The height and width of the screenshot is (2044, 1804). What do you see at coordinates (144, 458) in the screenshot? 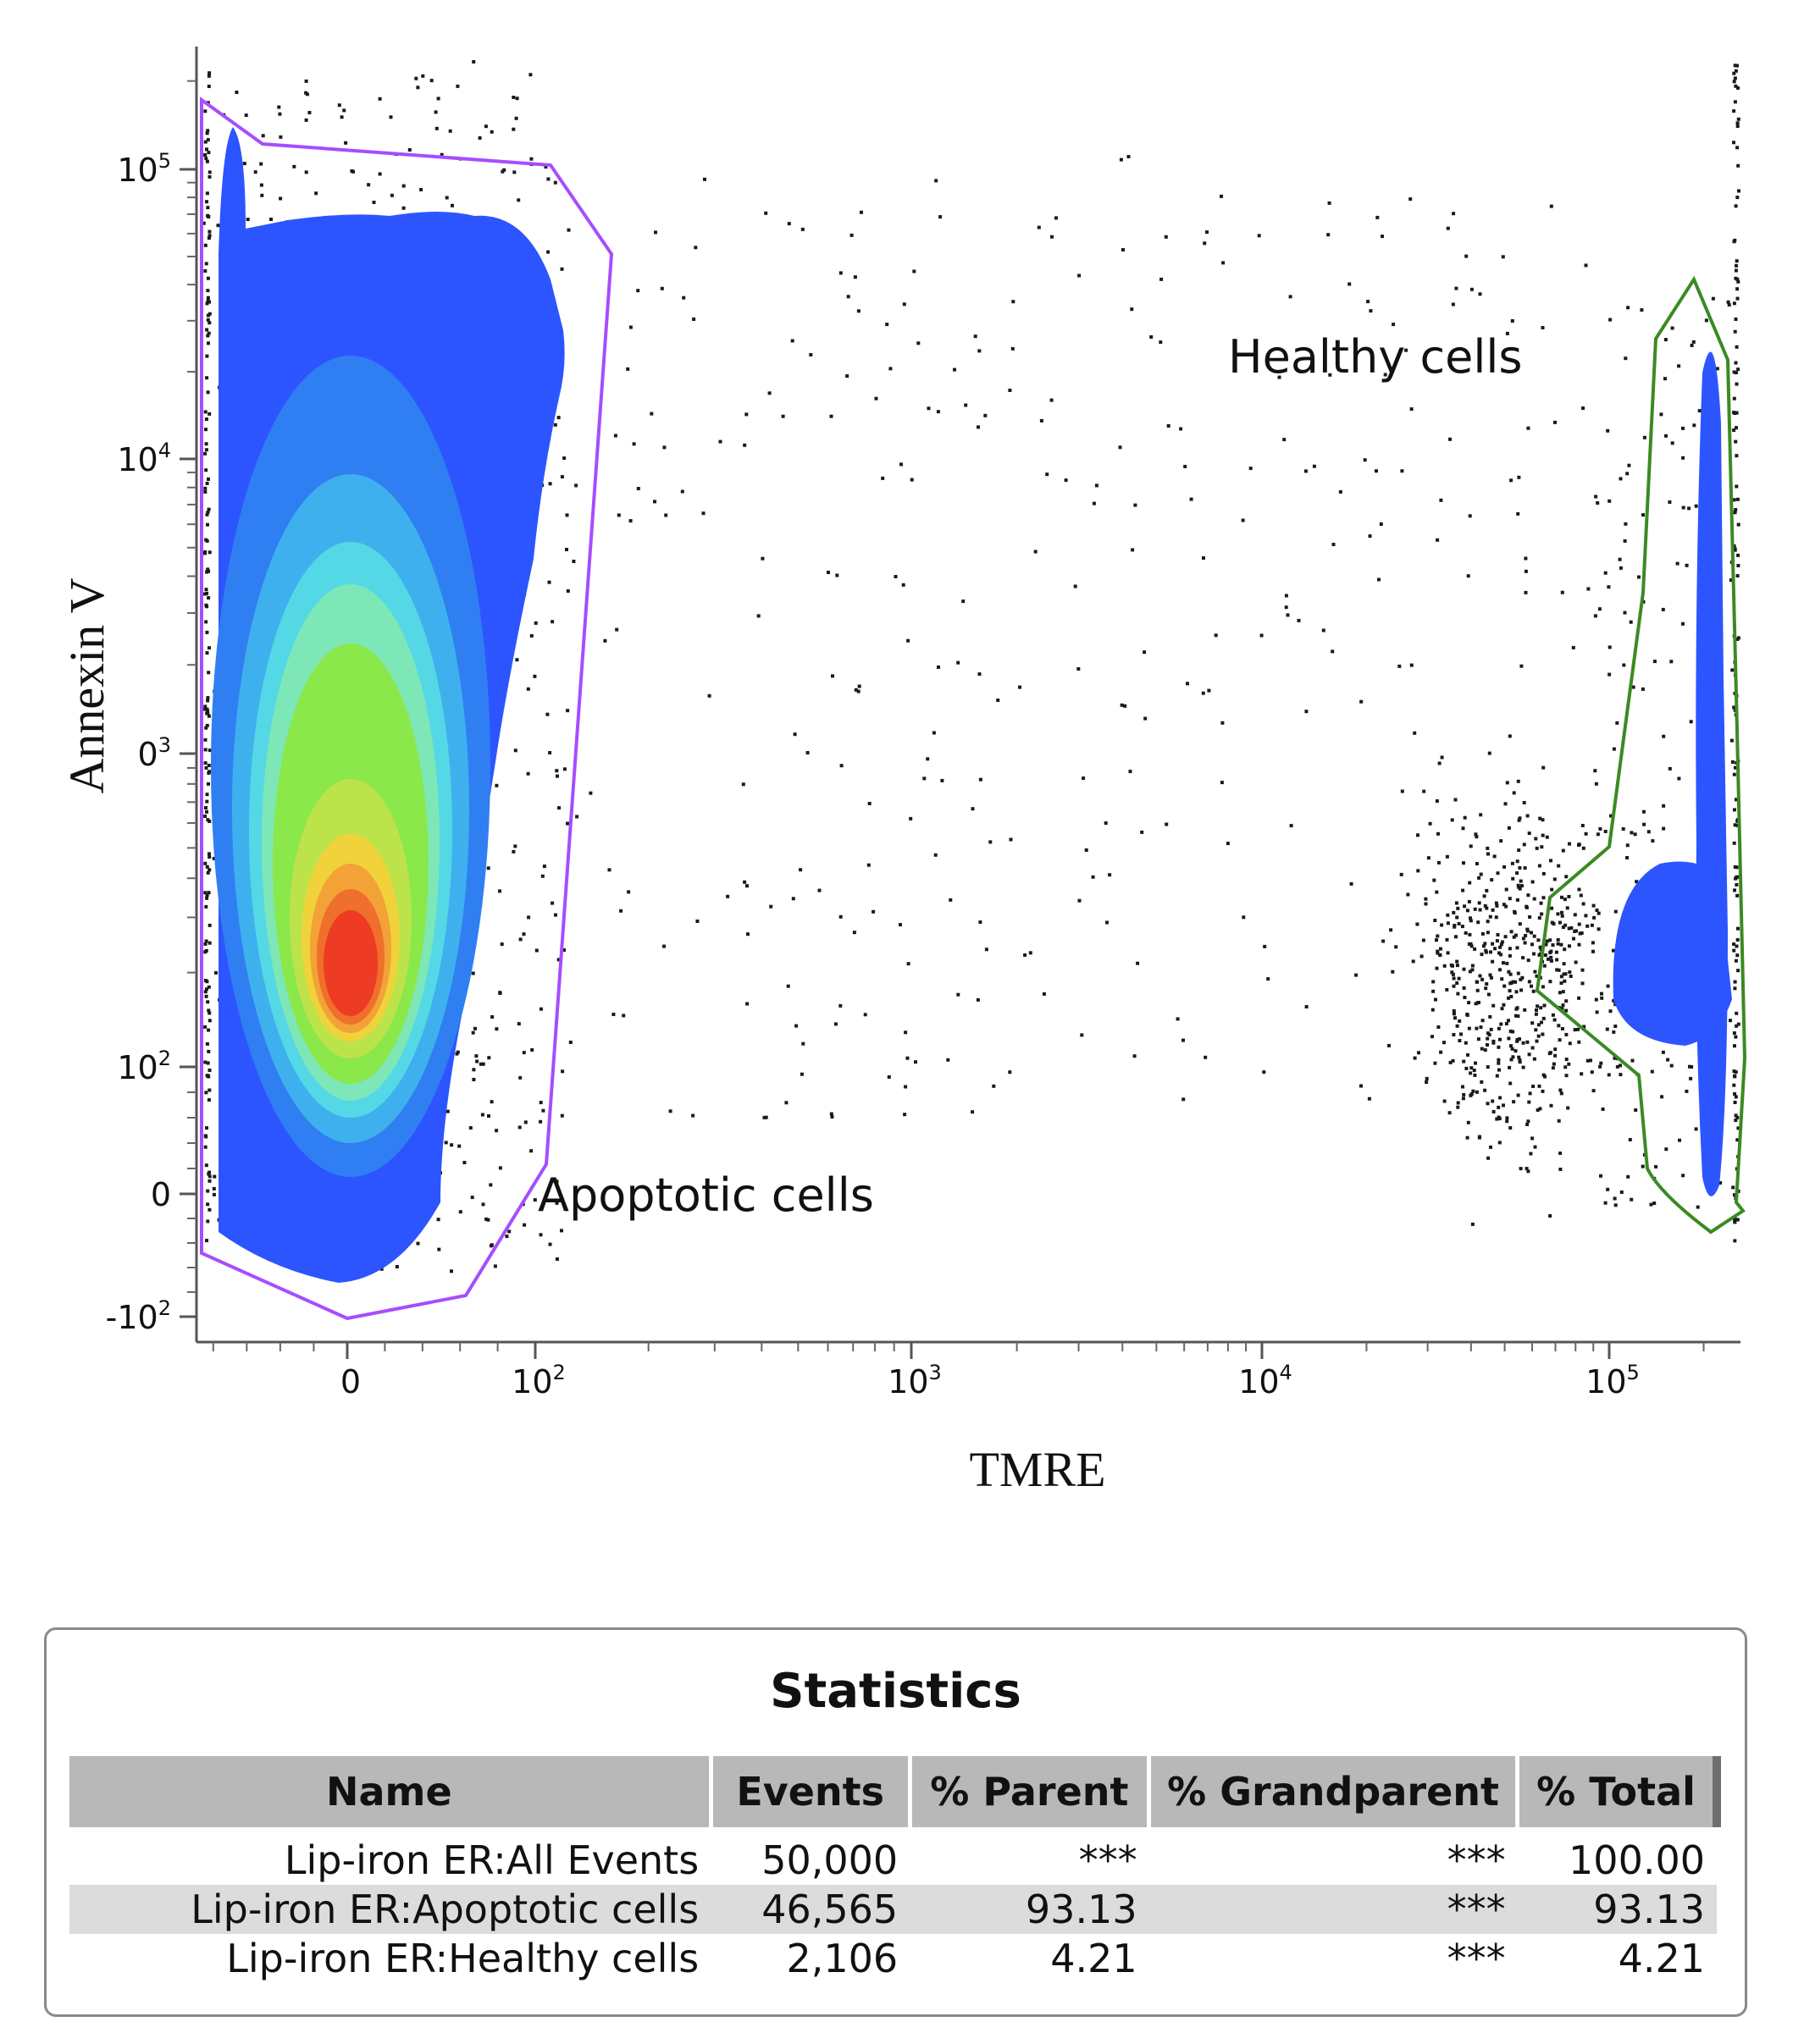
I see `y-tick-label: 104` at bounding box center [144, 458].